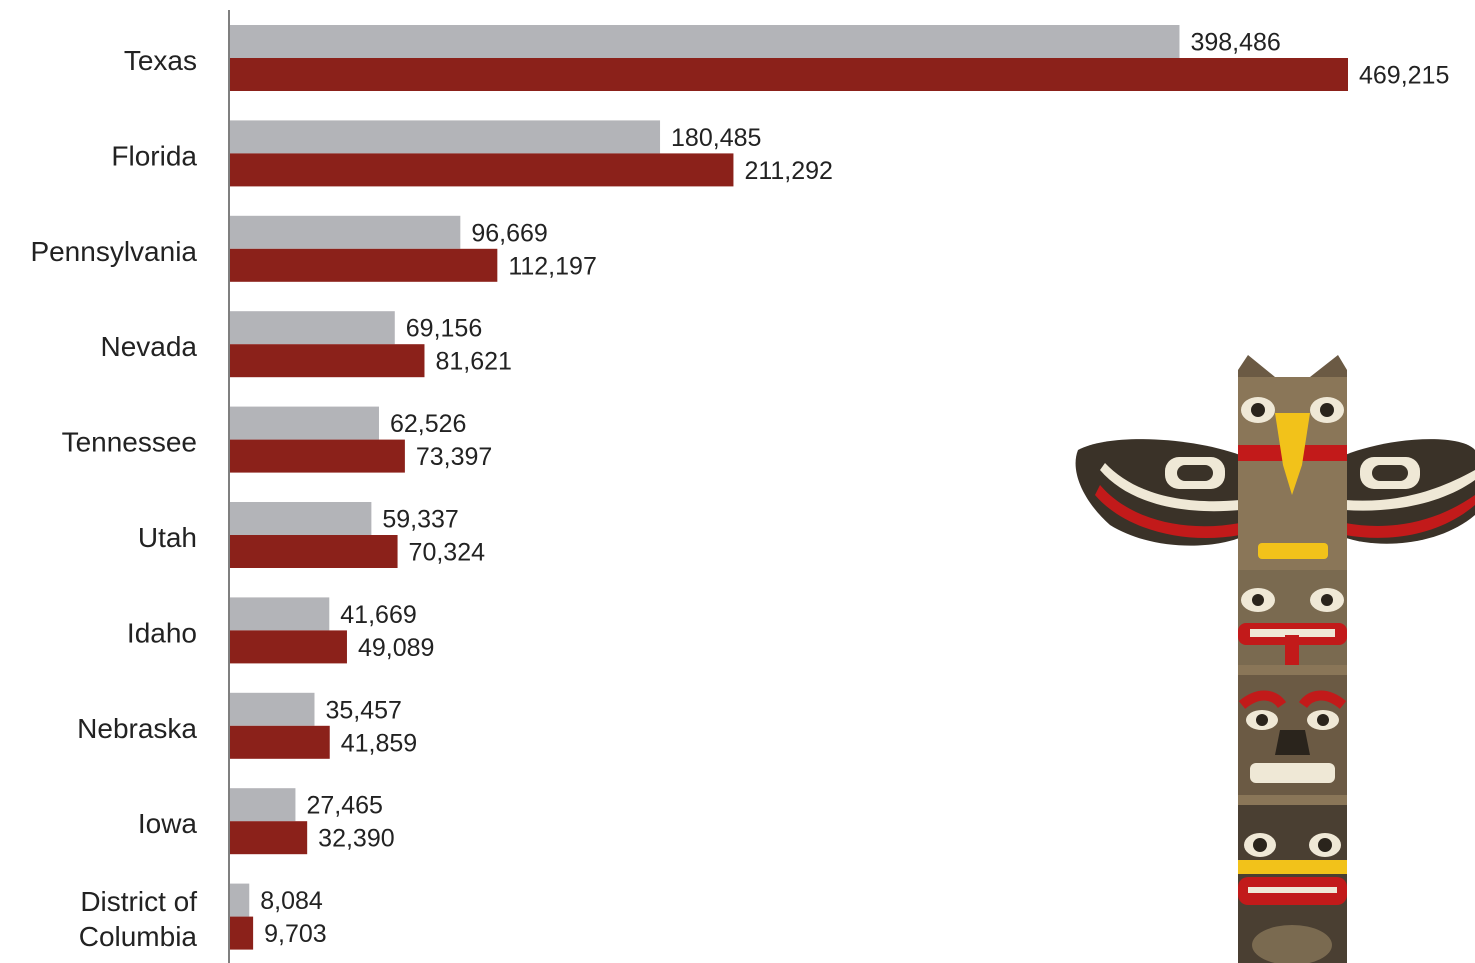 The image size is (1475, 963). What do you see at coordinates (113, 251) in the screenshot?
I see `category-label: Pennsylvania` at bounding box center [113, 251].